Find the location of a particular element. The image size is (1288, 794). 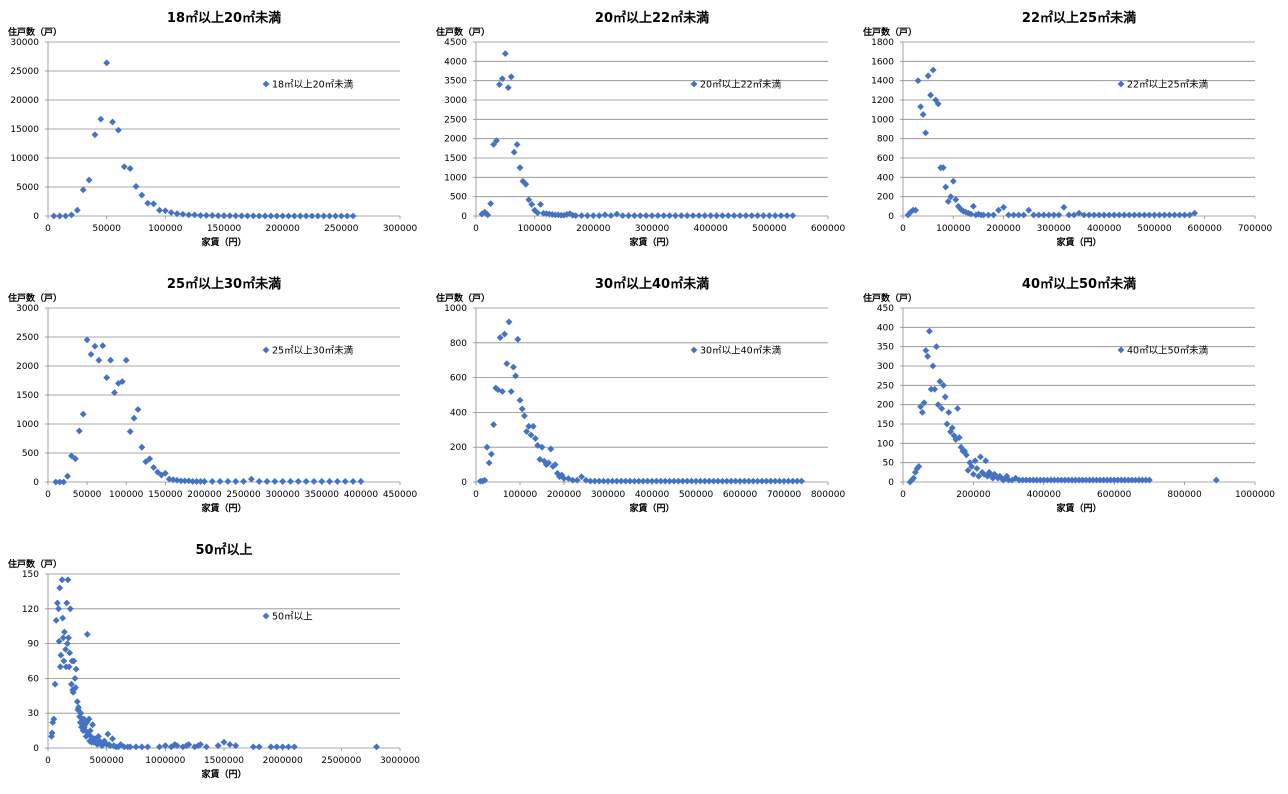

y-tick-label: 3000 is located at coordinates (27, 309).